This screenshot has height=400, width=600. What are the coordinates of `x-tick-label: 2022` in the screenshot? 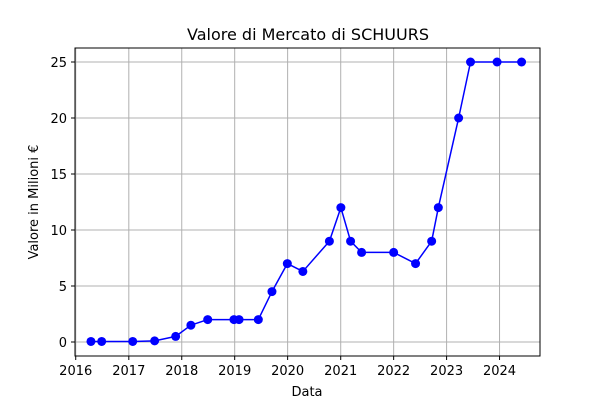 It's located at (393, 371).